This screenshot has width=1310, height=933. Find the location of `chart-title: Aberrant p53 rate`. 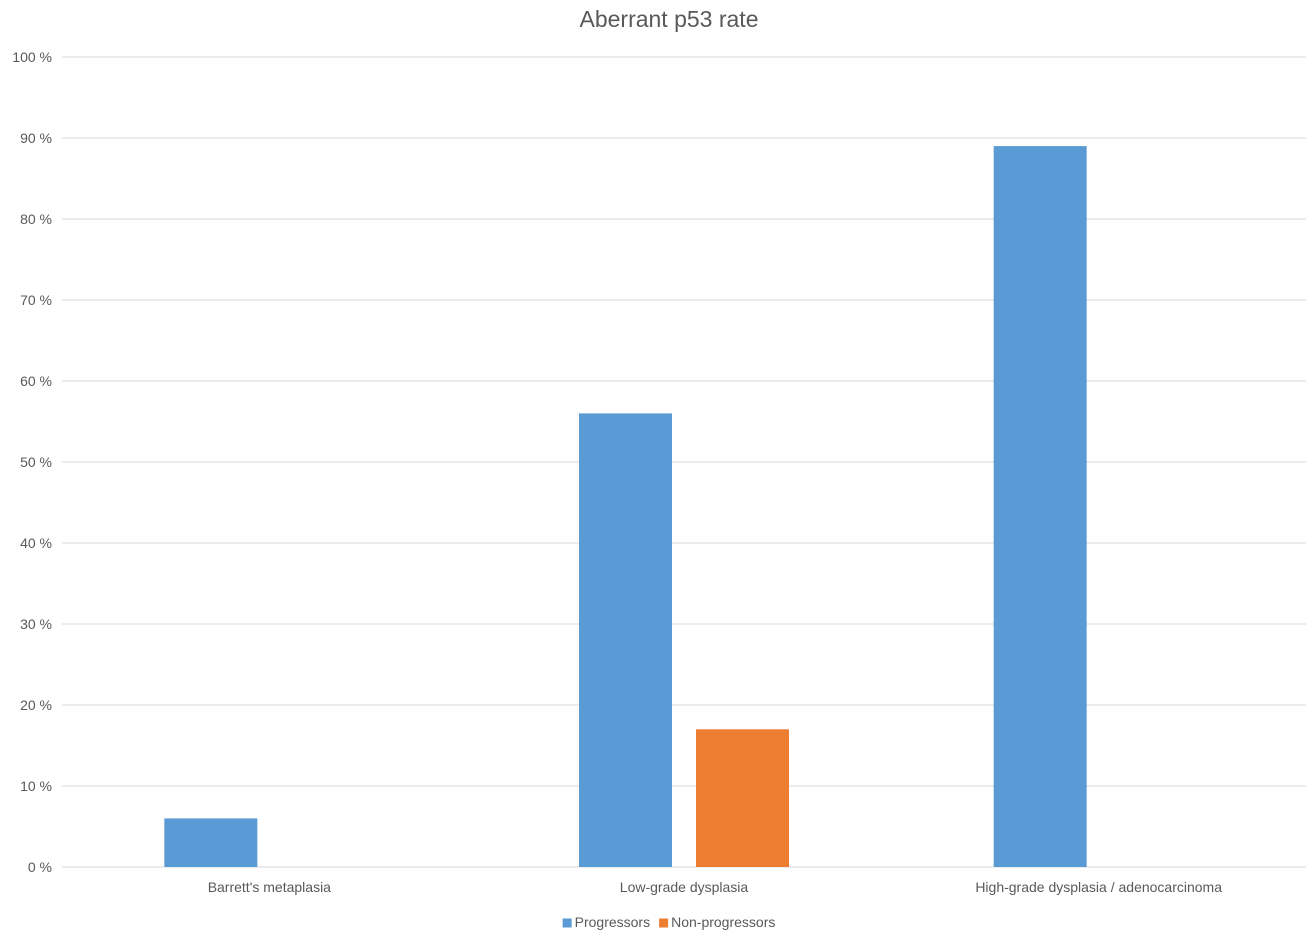

chart-title: Aberrant p53 rate is located at coordinates (668, 19).